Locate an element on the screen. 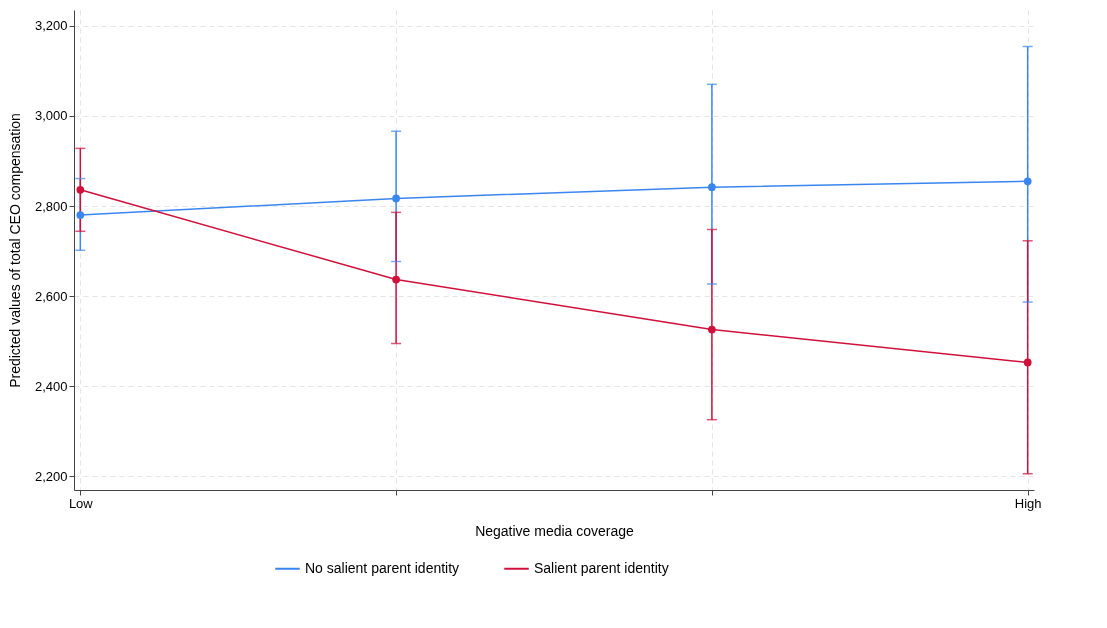  y-tick-label: 2,400 is located at coordinates (51, 386).